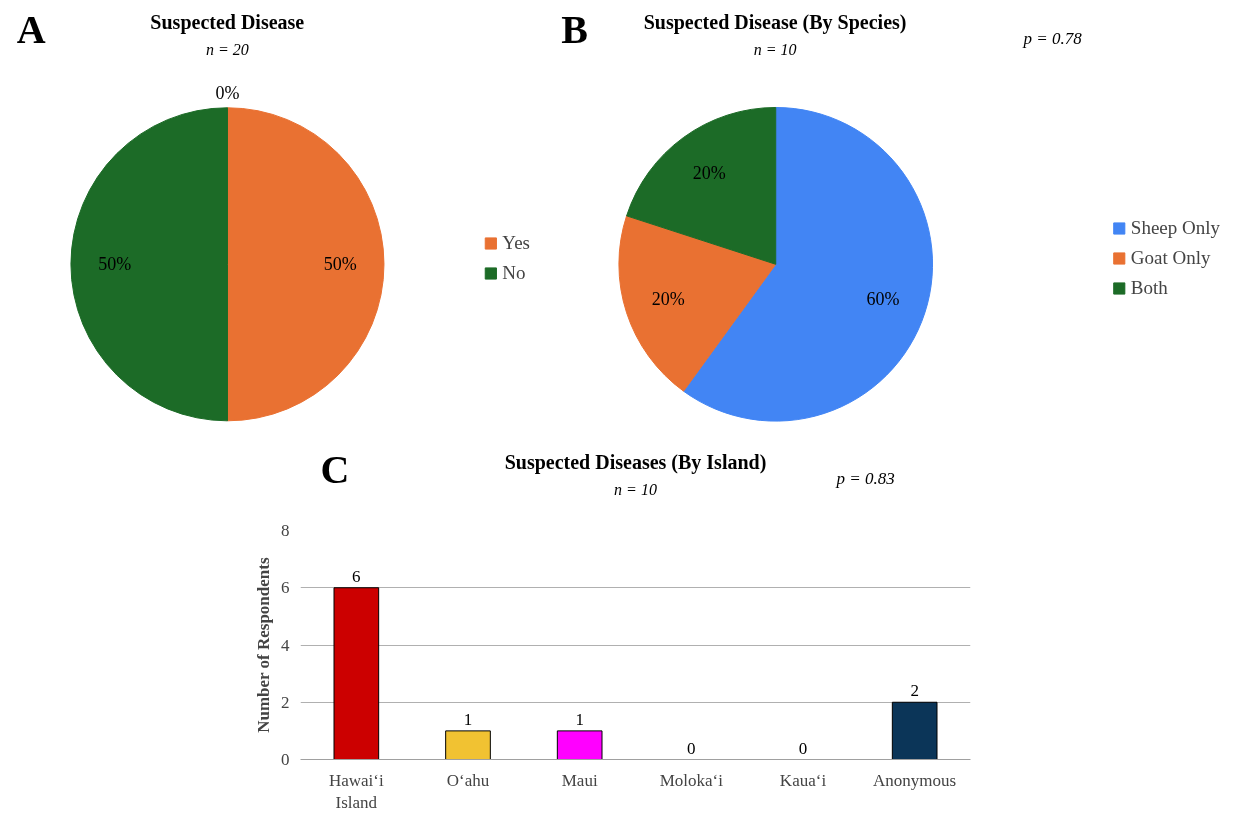  Describe the element at coordinates (285, 588) in the screenshot. I see `y-tick-label: 6` at that location.